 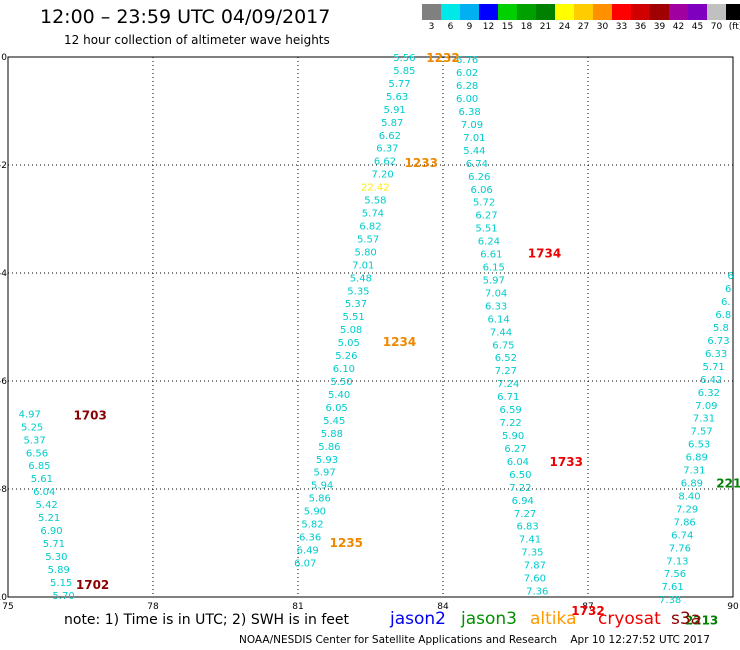 What do you see at coordinates (3, 166) in the screenshot?
I see `y-tick-label: -2` at bounding box center [3, 166].